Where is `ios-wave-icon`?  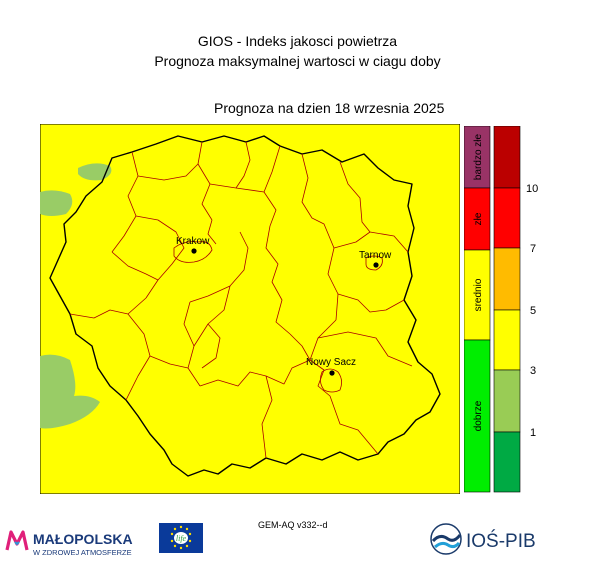
ios-wave-icon is located at coordinates (446, 538).